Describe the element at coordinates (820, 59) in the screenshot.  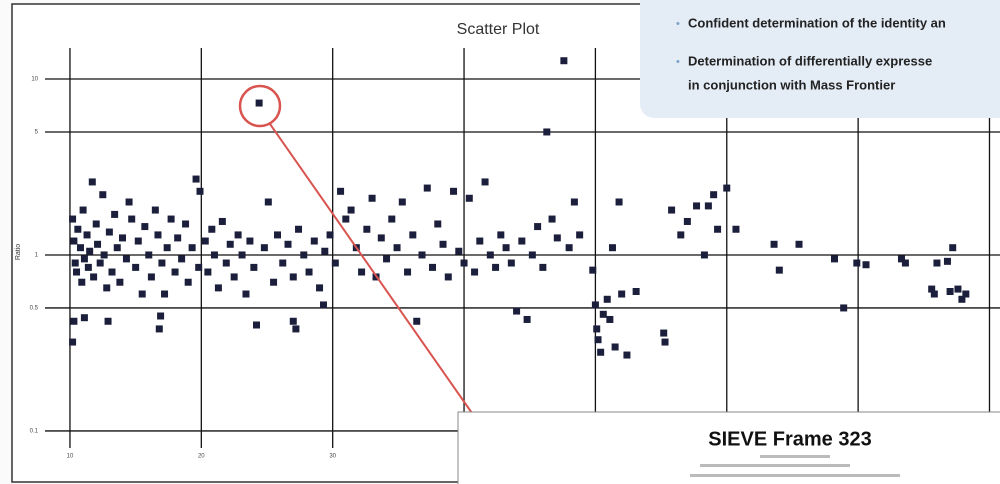
I see `callout-box` at that location.